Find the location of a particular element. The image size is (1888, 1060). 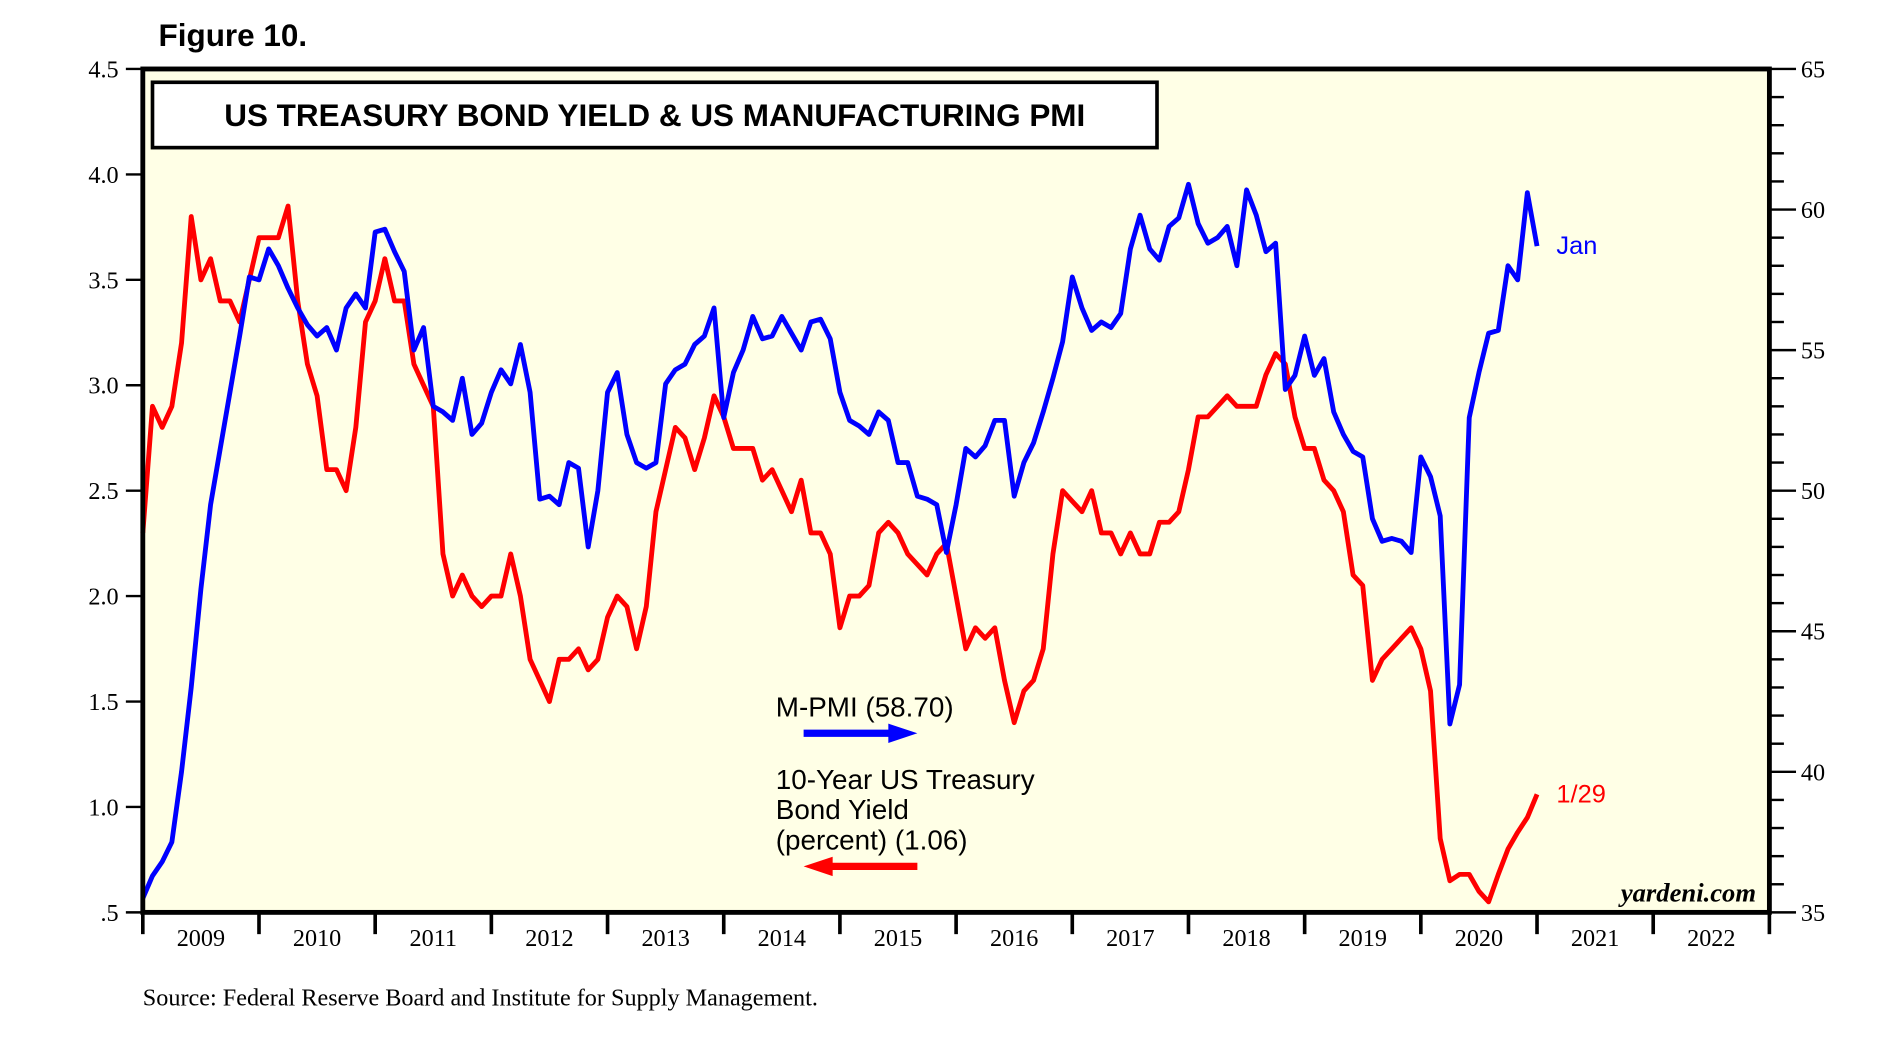

left-axis-tick-label: .5 is located at coordinates (109, 913).